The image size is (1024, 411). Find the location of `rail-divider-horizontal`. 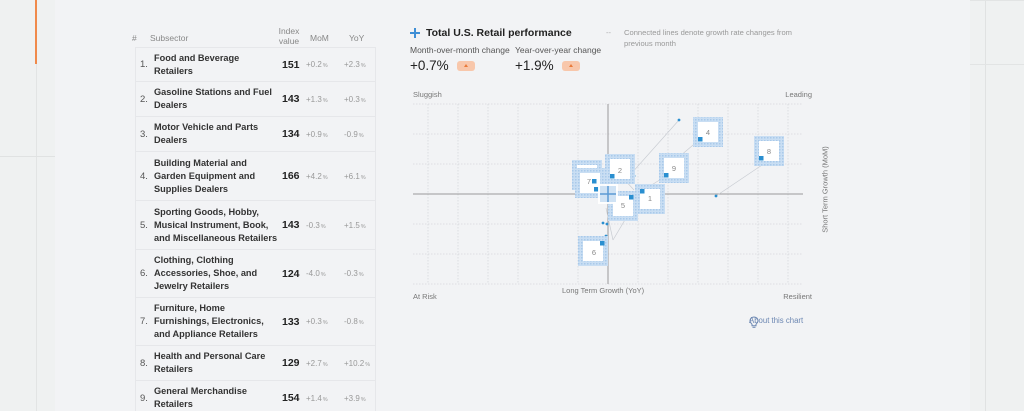

rail-divider-horizontal is located at coordinates (27, 156).